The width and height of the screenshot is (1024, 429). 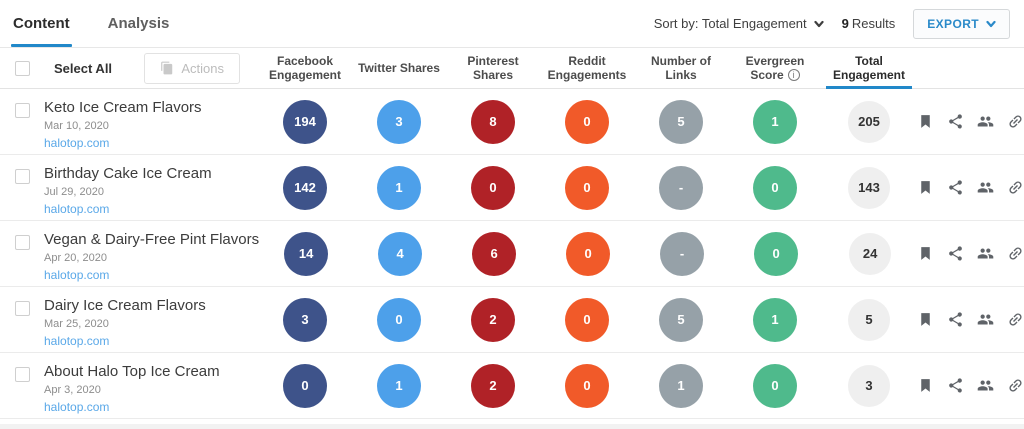 I want to click on export-label: EXPORT, so click(x=953, y=23).